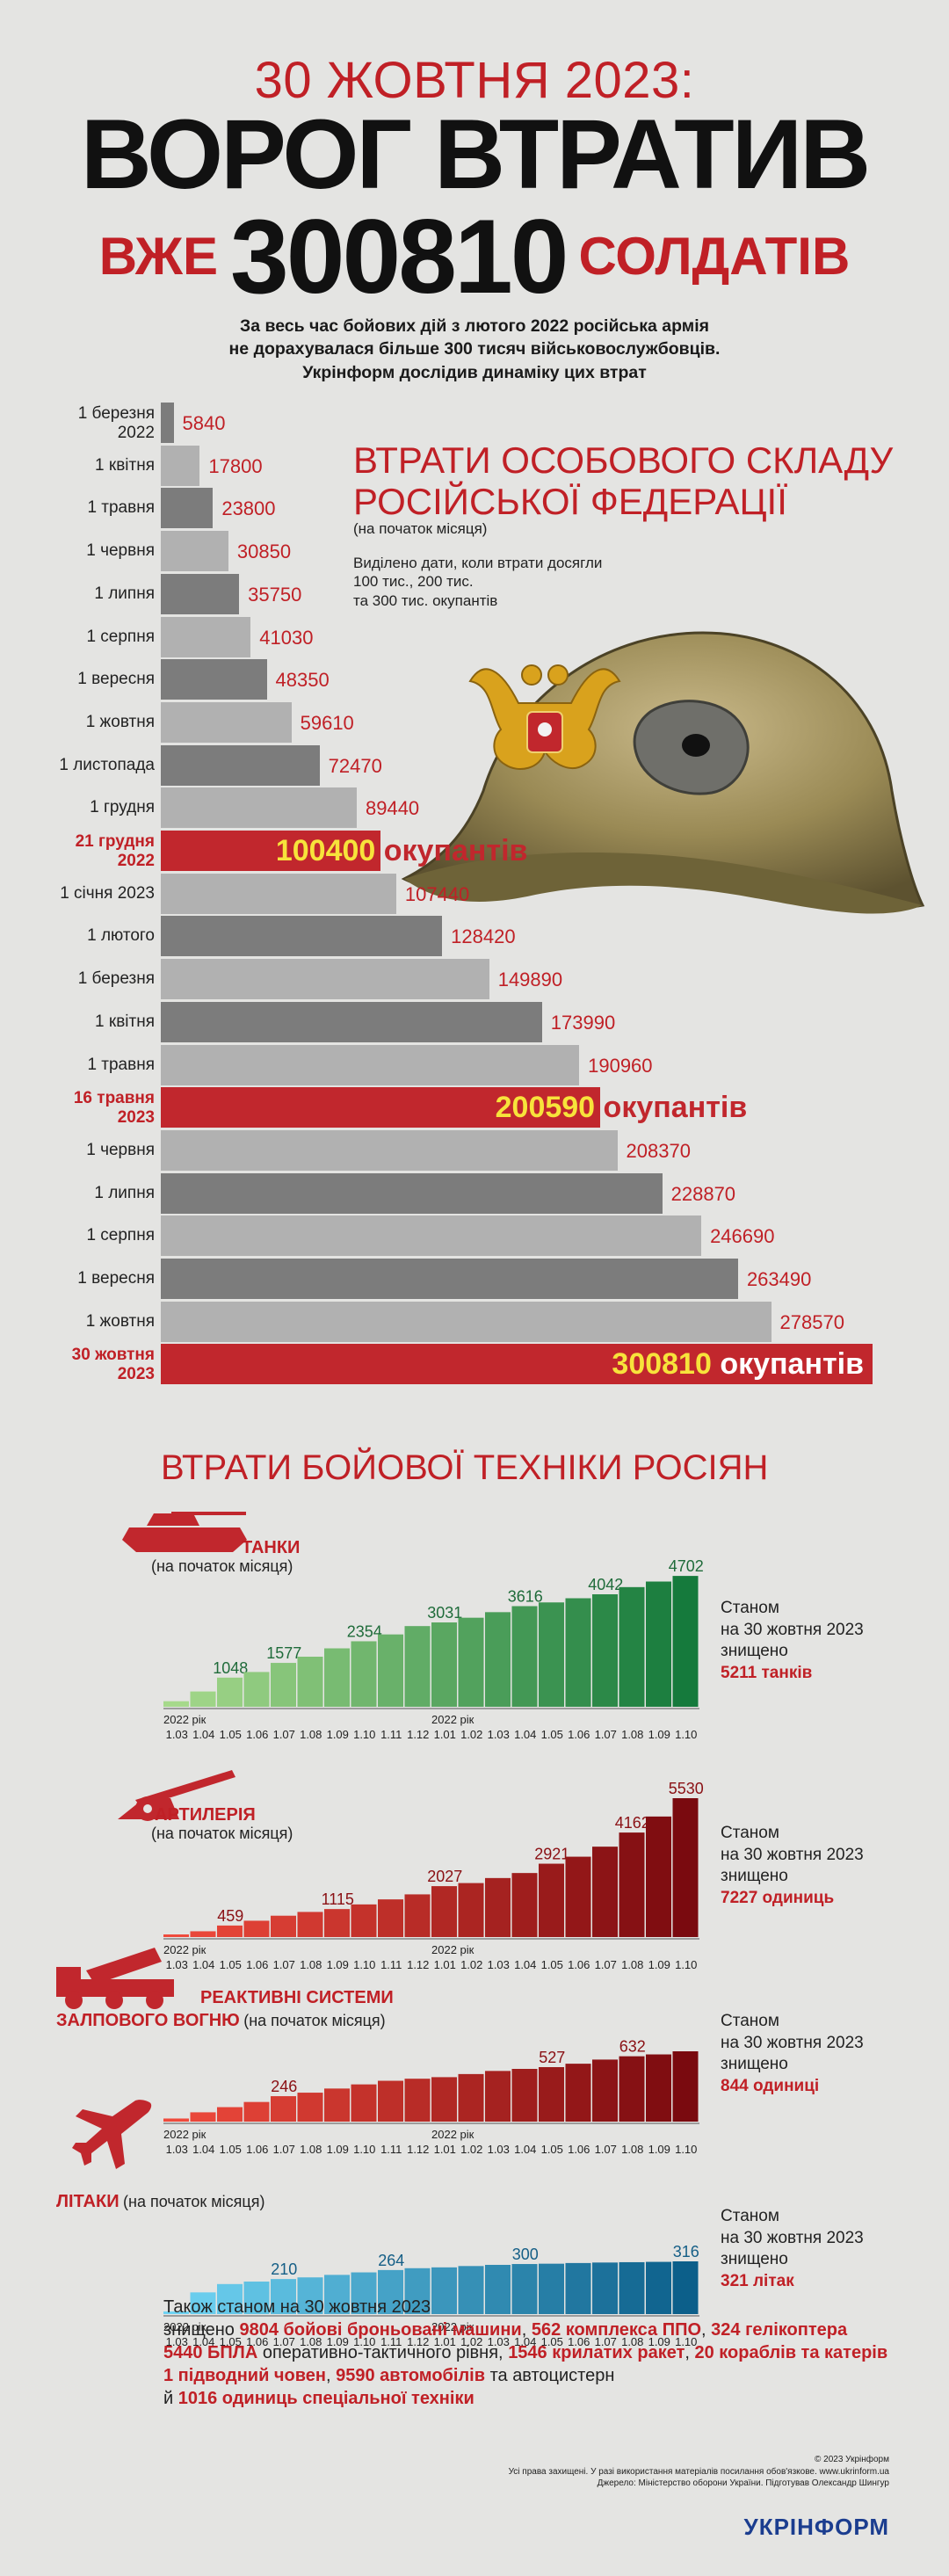 Image resolution: width=949 pixels, height=2576 pixels. What do you see at coordinates (478, 563) in the screenshot?
I see `note-line: Виділено дати, коли втрати досягли` at bounding box center [478, 563].